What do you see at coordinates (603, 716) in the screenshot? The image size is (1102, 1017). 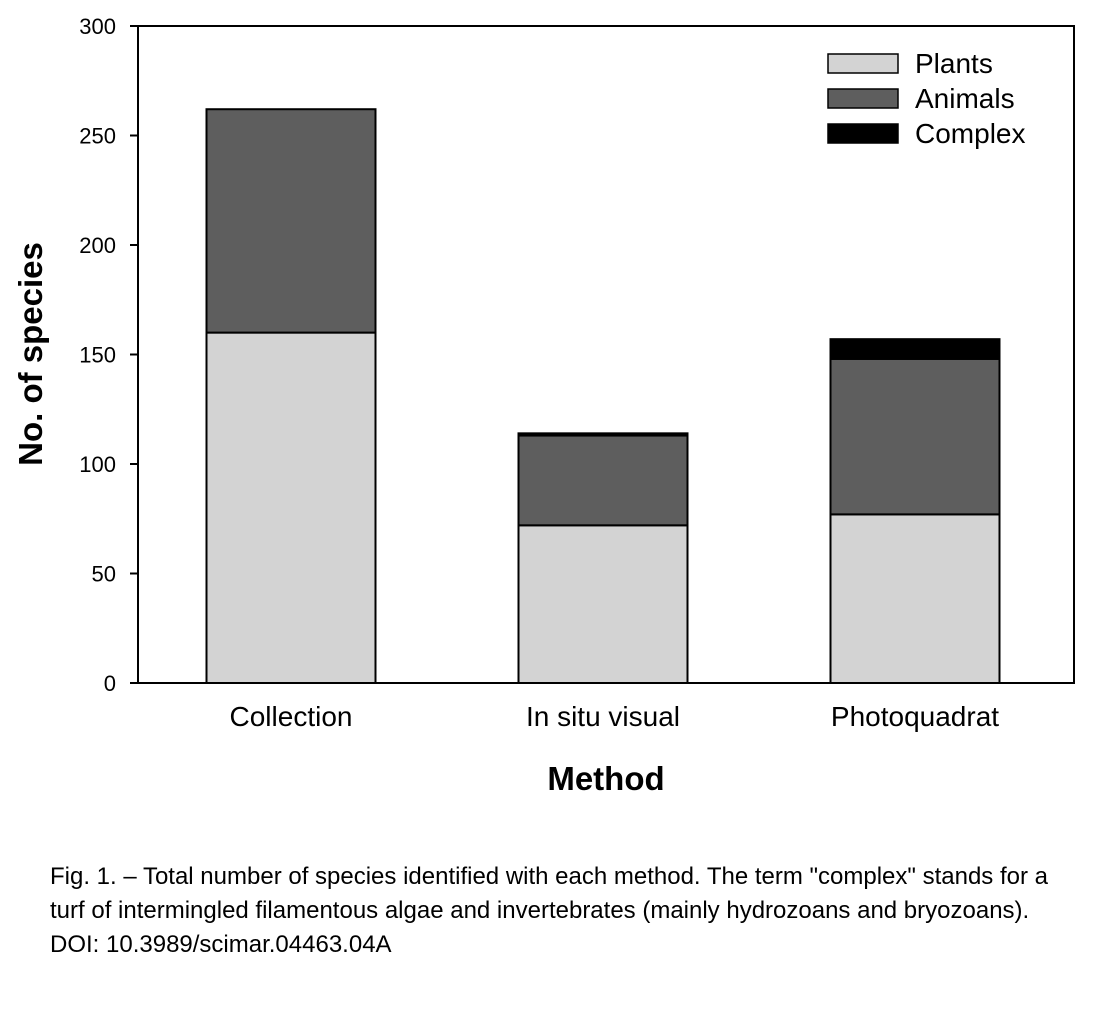 I see `x-tick-label: In situ visual` at bounding box center [603, 716].